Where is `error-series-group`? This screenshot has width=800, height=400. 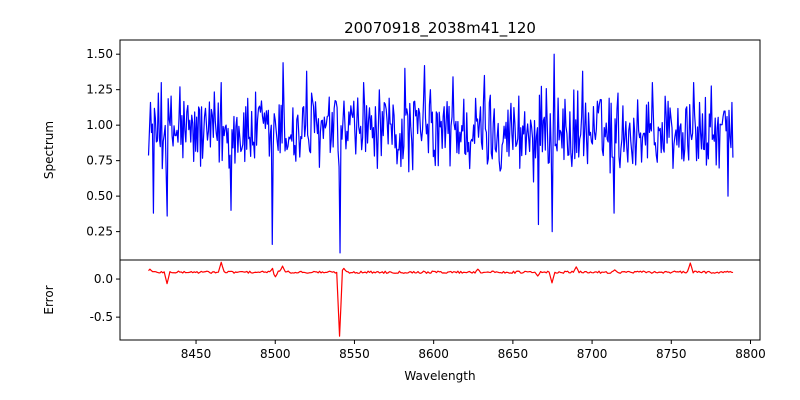 error-series-group is located at coordinates (441, 299).